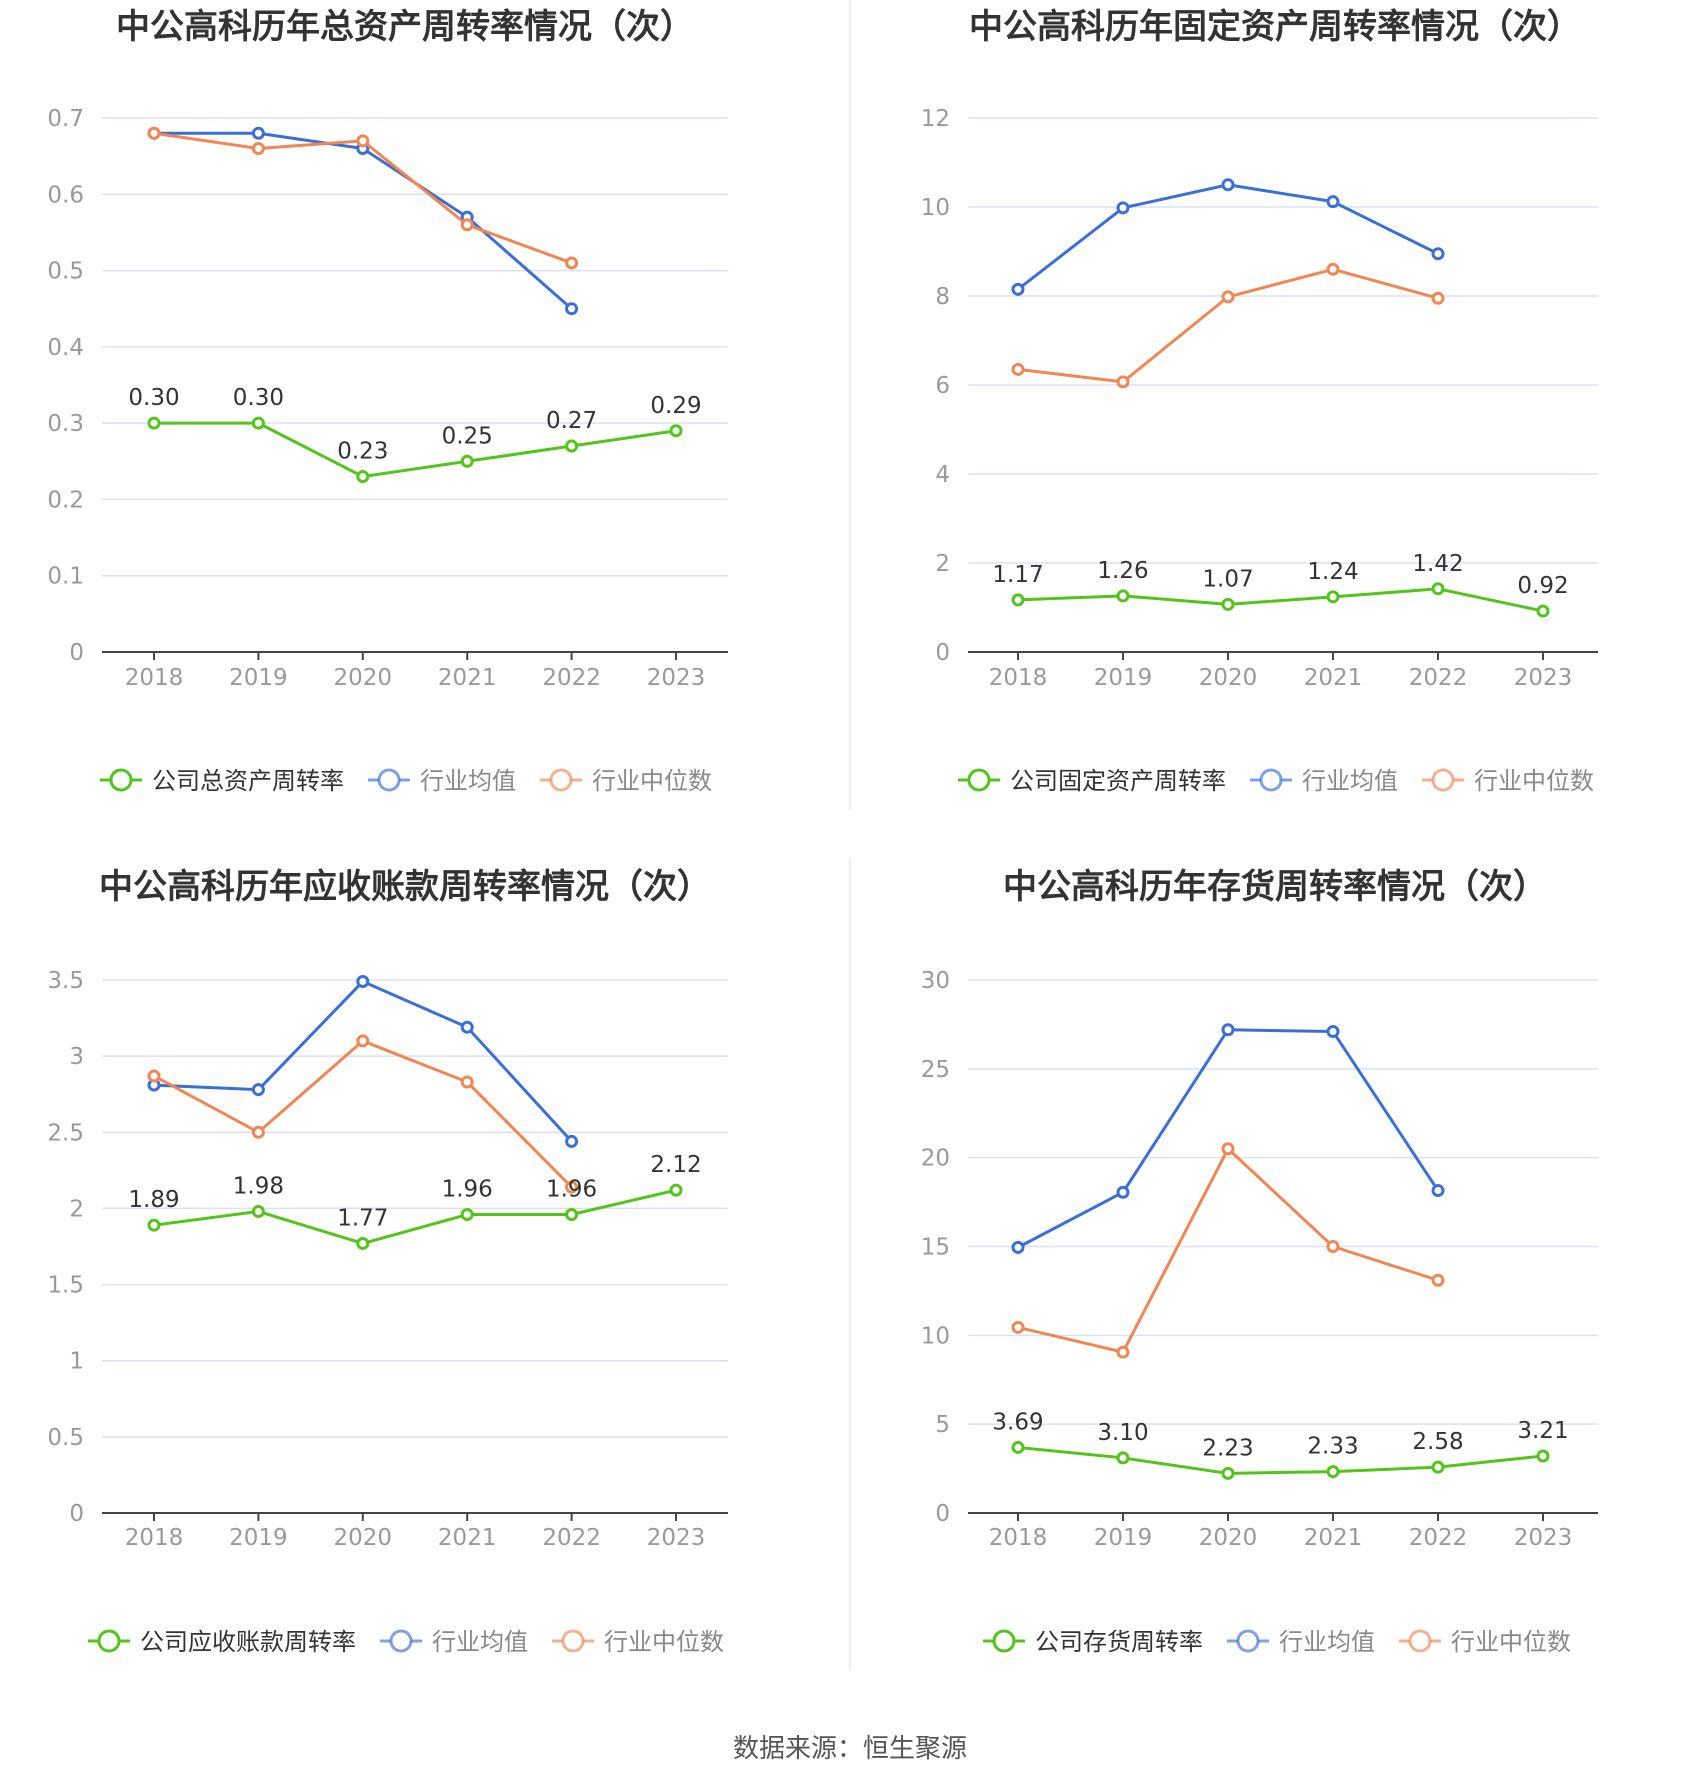 This screenshot has height=1782, width=1700. What do you see at coordinates (76, 1209) in the screenshot?
I see `y-tick-label: 2` at bounding box center [76, 1209].